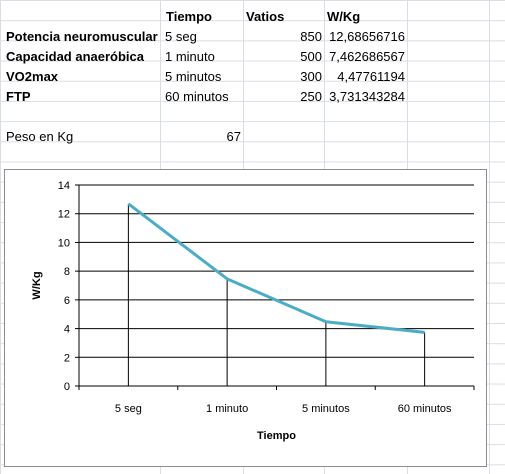 The image size is (505, 474). What do you see at coordinates (67, 358) in the screenshot?
I see `y-tick-label: 2` at bounding box center [67, 358].